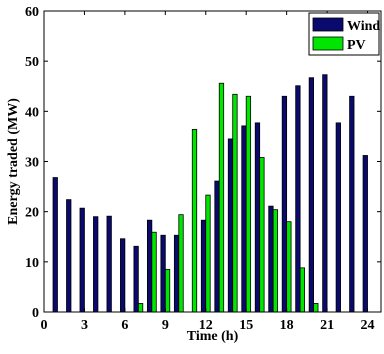 The width and height of the screenshot is (384, 354). What do you see at coordinates (44, 325) in the screenshot?
I see `x-tick-label: 0` at bounding box center [44, 325].